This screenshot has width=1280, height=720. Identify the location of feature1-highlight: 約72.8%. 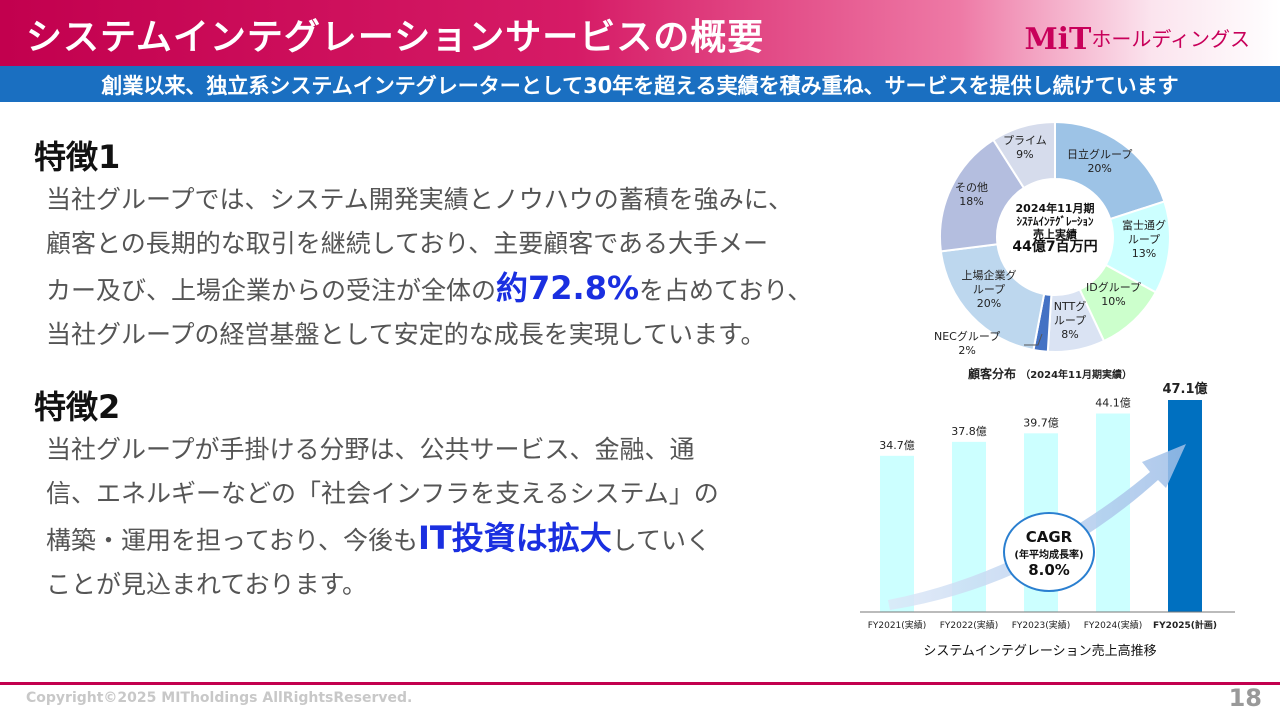
(568, 288).